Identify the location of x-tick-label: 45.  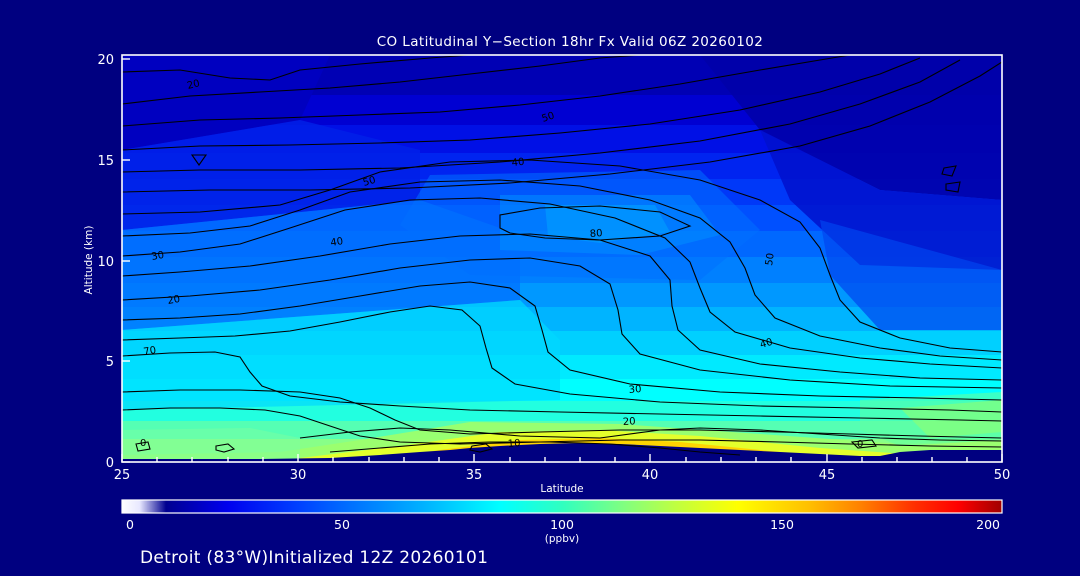
(827, 475).